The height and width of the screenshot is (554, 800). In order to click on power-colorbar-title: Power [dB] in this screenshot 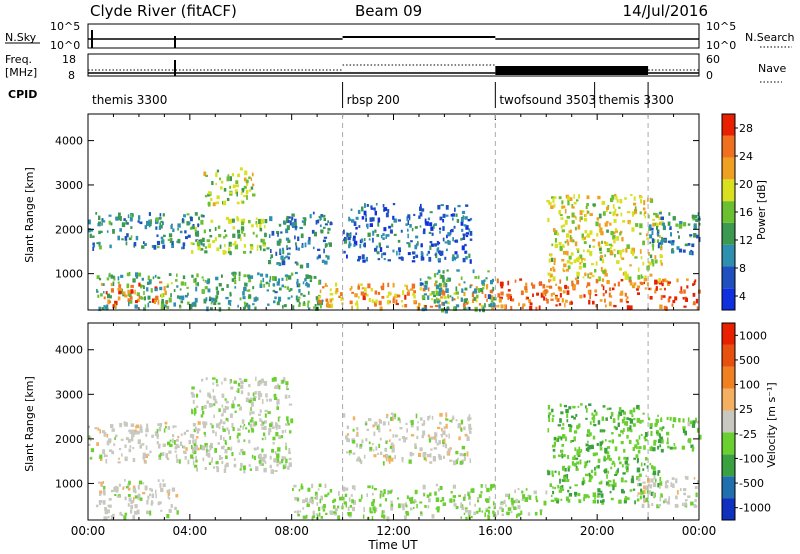, I will do `click(761, 210)`.